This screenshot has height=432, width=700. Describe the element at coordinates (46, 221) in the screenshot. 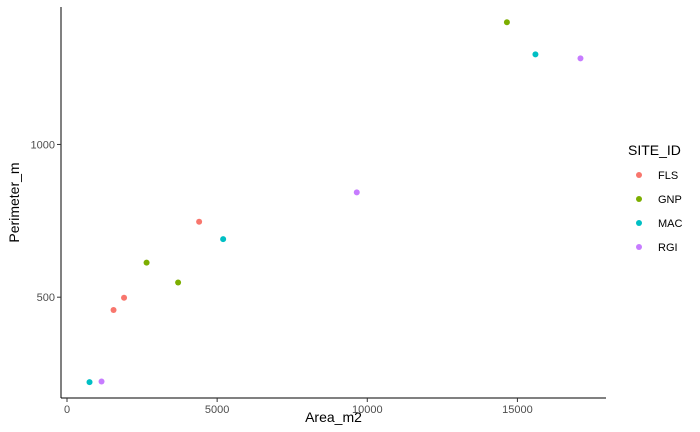

I see `y-ticks: 500 1000` at that location.